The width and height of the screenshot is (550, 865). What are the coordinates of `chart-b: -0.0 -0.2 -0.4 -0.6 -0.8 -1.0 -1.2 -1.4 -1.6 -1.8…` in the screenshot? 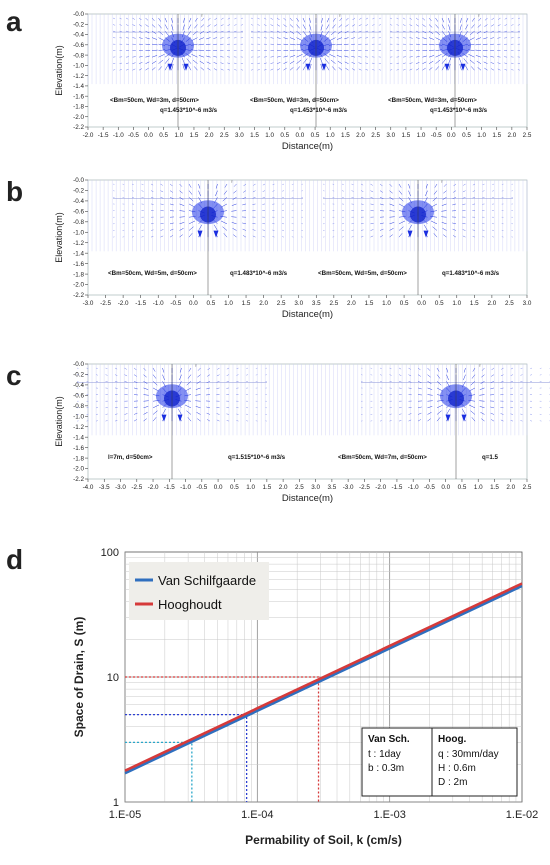 It's located at (293, 248).